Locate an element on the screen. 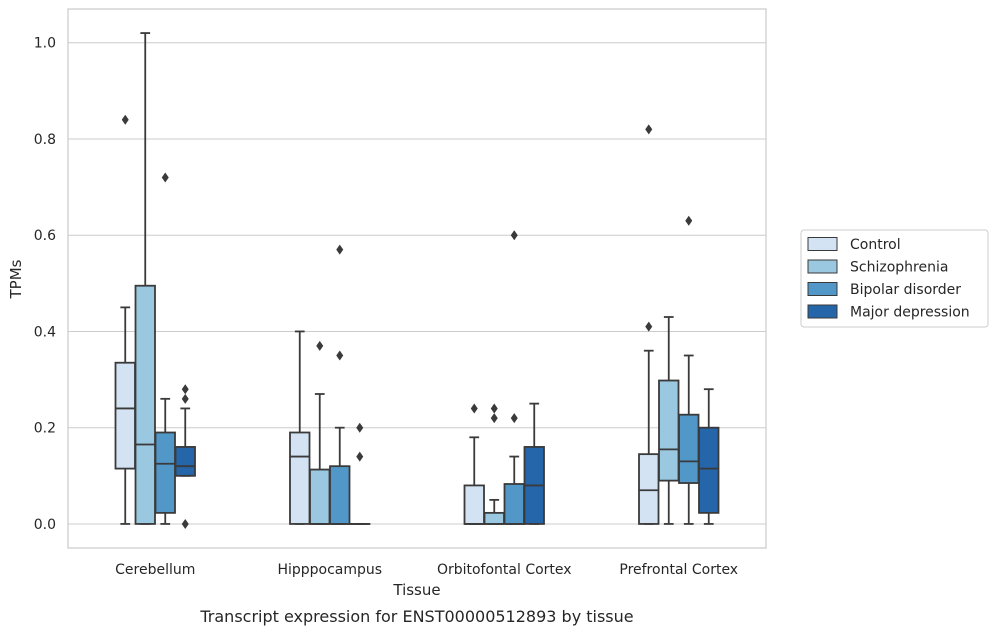 The height and width of the screenshot is (634, 997). legend-frame is located at coordinates (894, 278).